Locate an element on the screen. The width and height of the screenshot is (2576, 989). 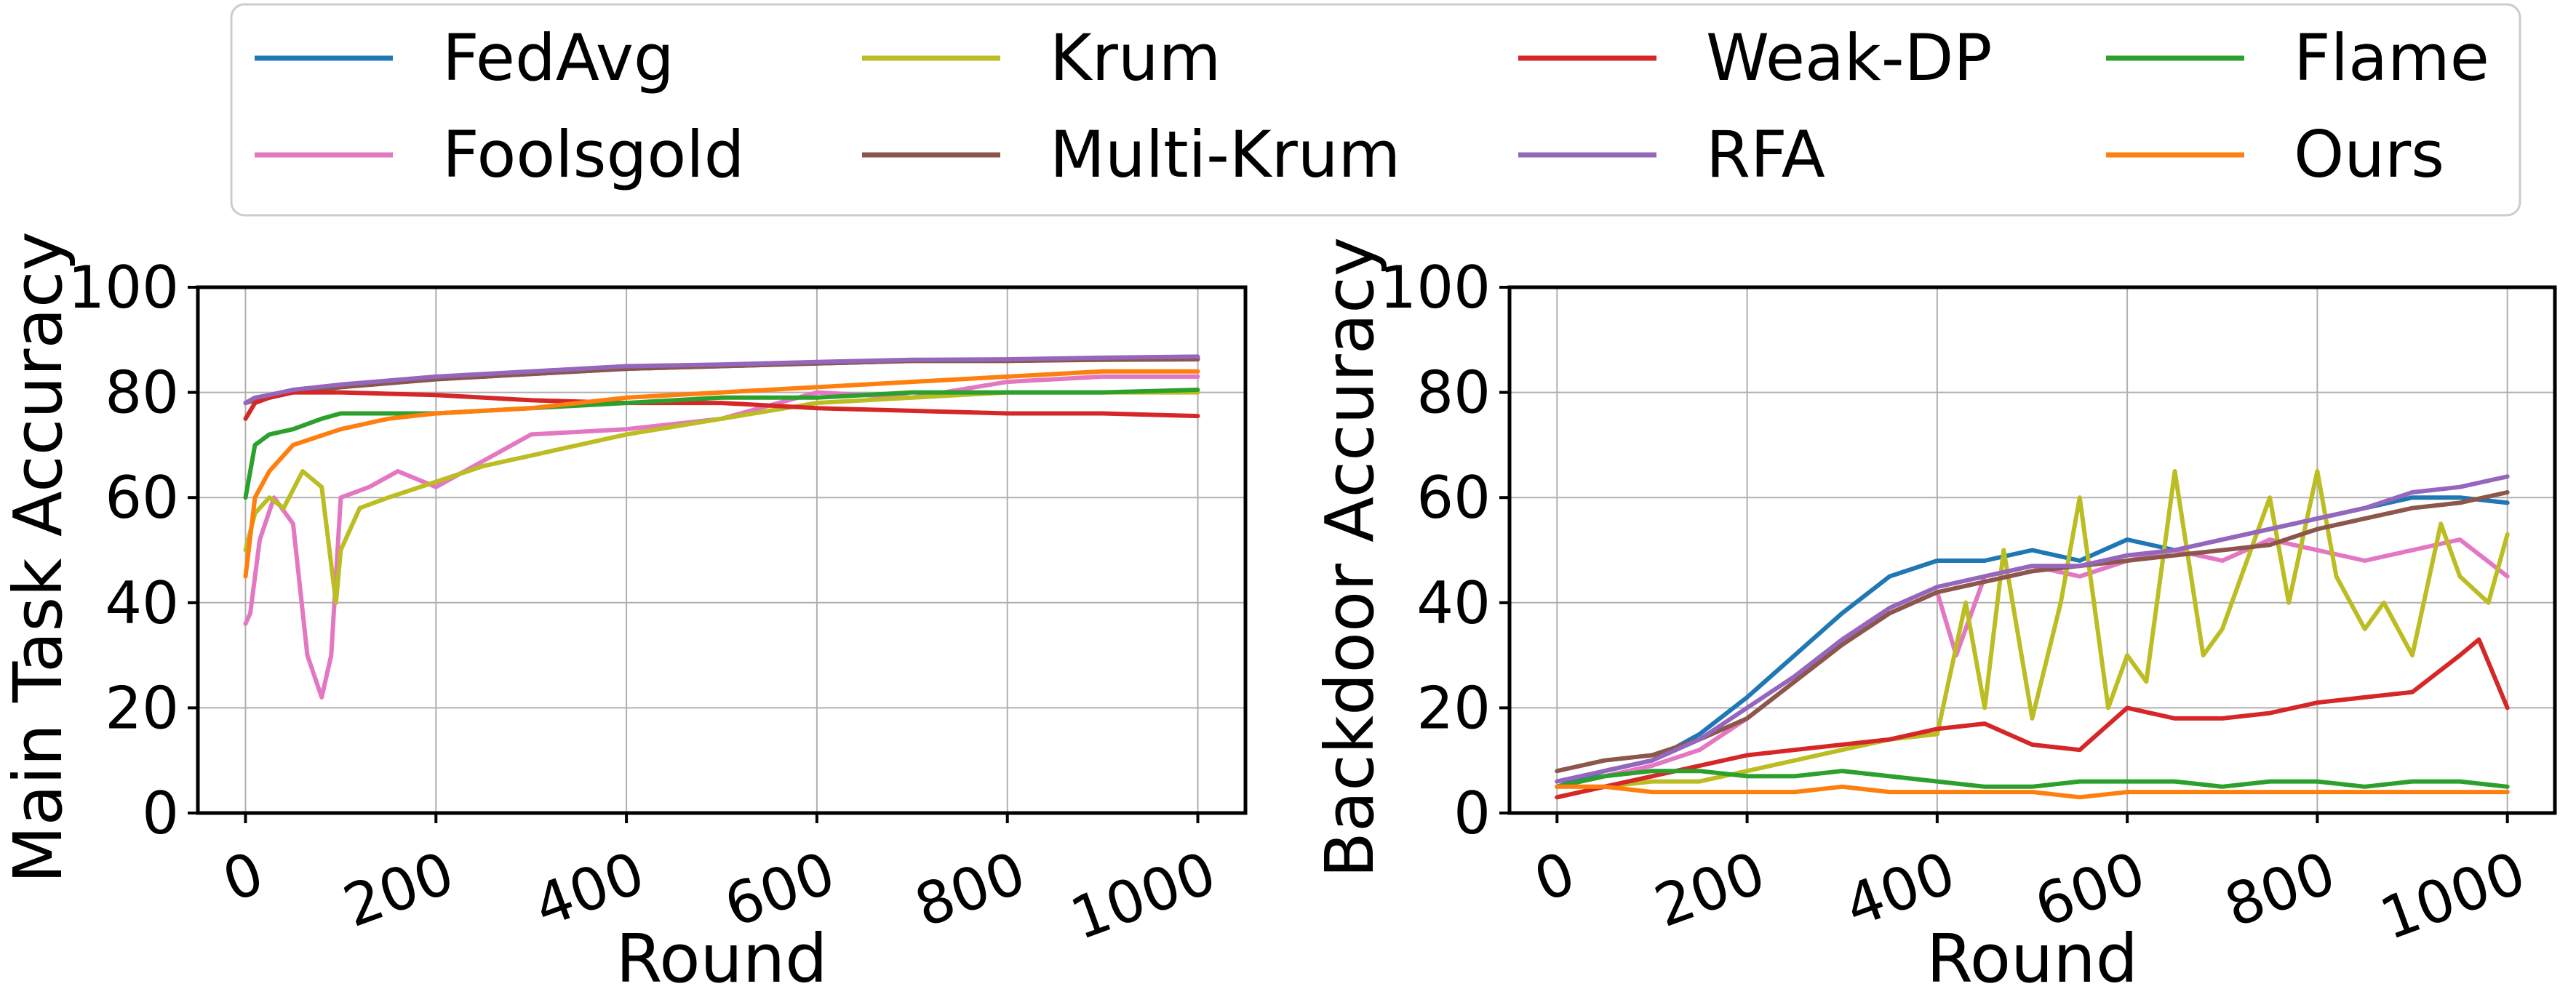
legend-label: RFA is located at coordinates (1765, 155).